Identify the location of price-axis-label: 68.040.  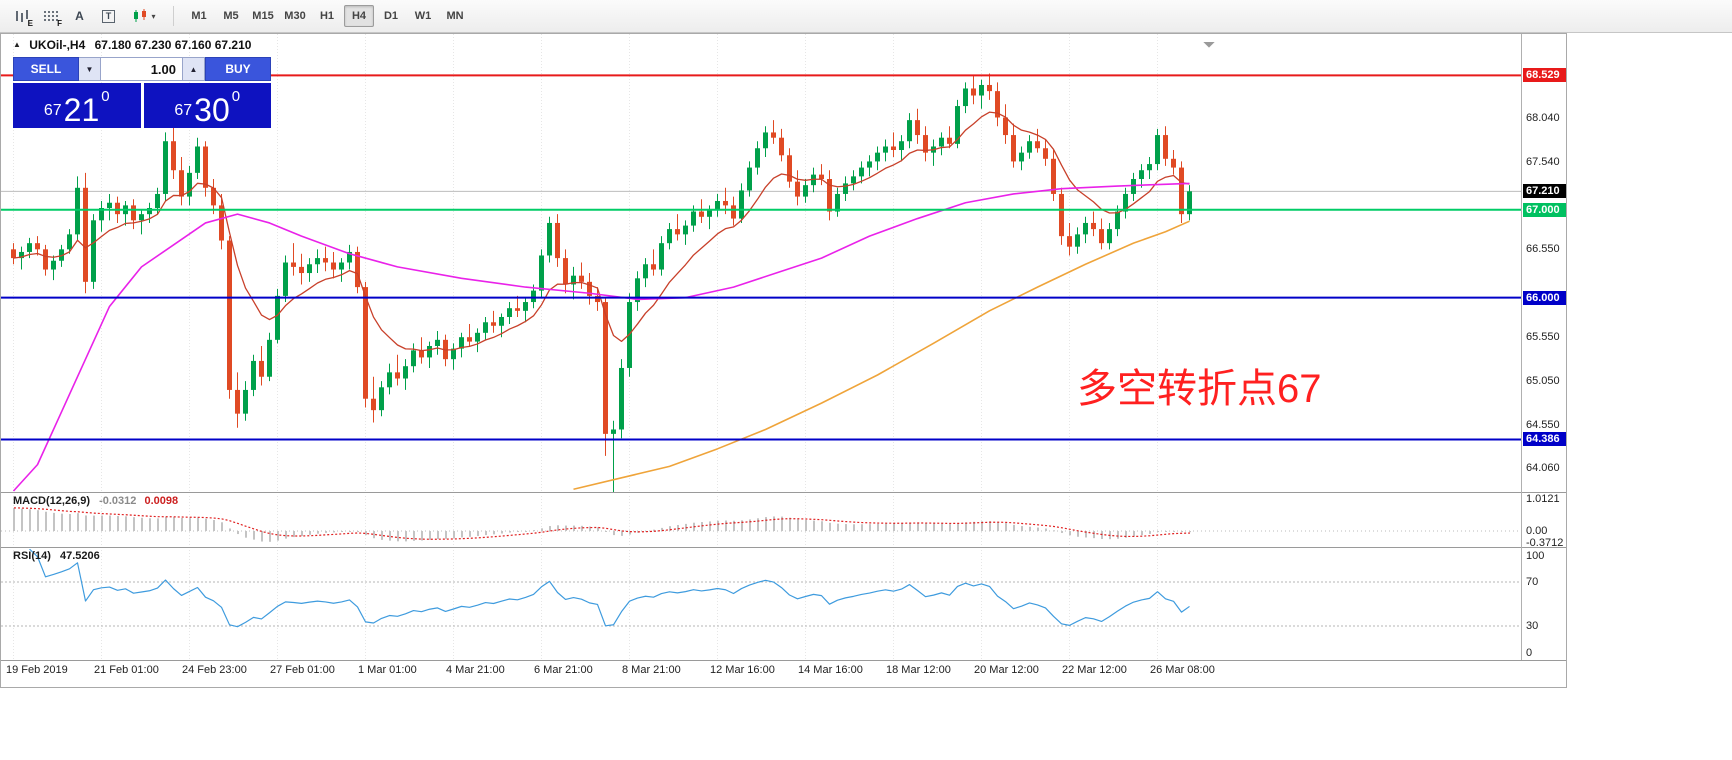
(1543, 118).